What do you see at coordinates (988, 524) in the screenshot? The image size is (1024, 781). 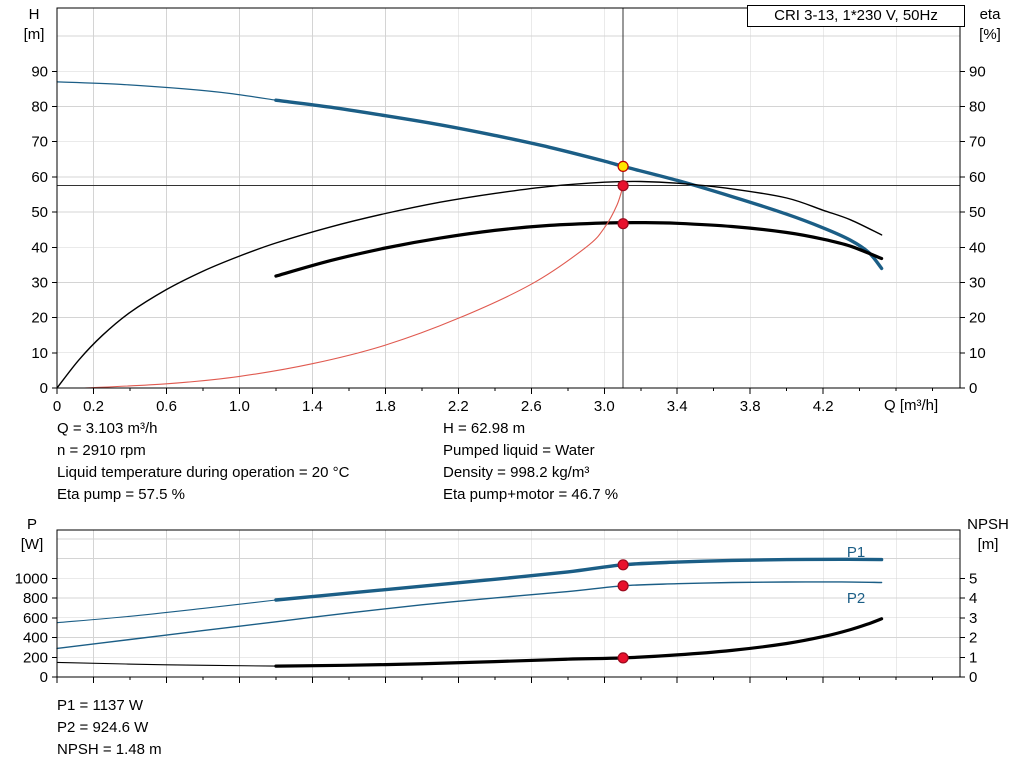 I see `npsh-axis-symbol: NPSH` at bounding box center [988, 524].